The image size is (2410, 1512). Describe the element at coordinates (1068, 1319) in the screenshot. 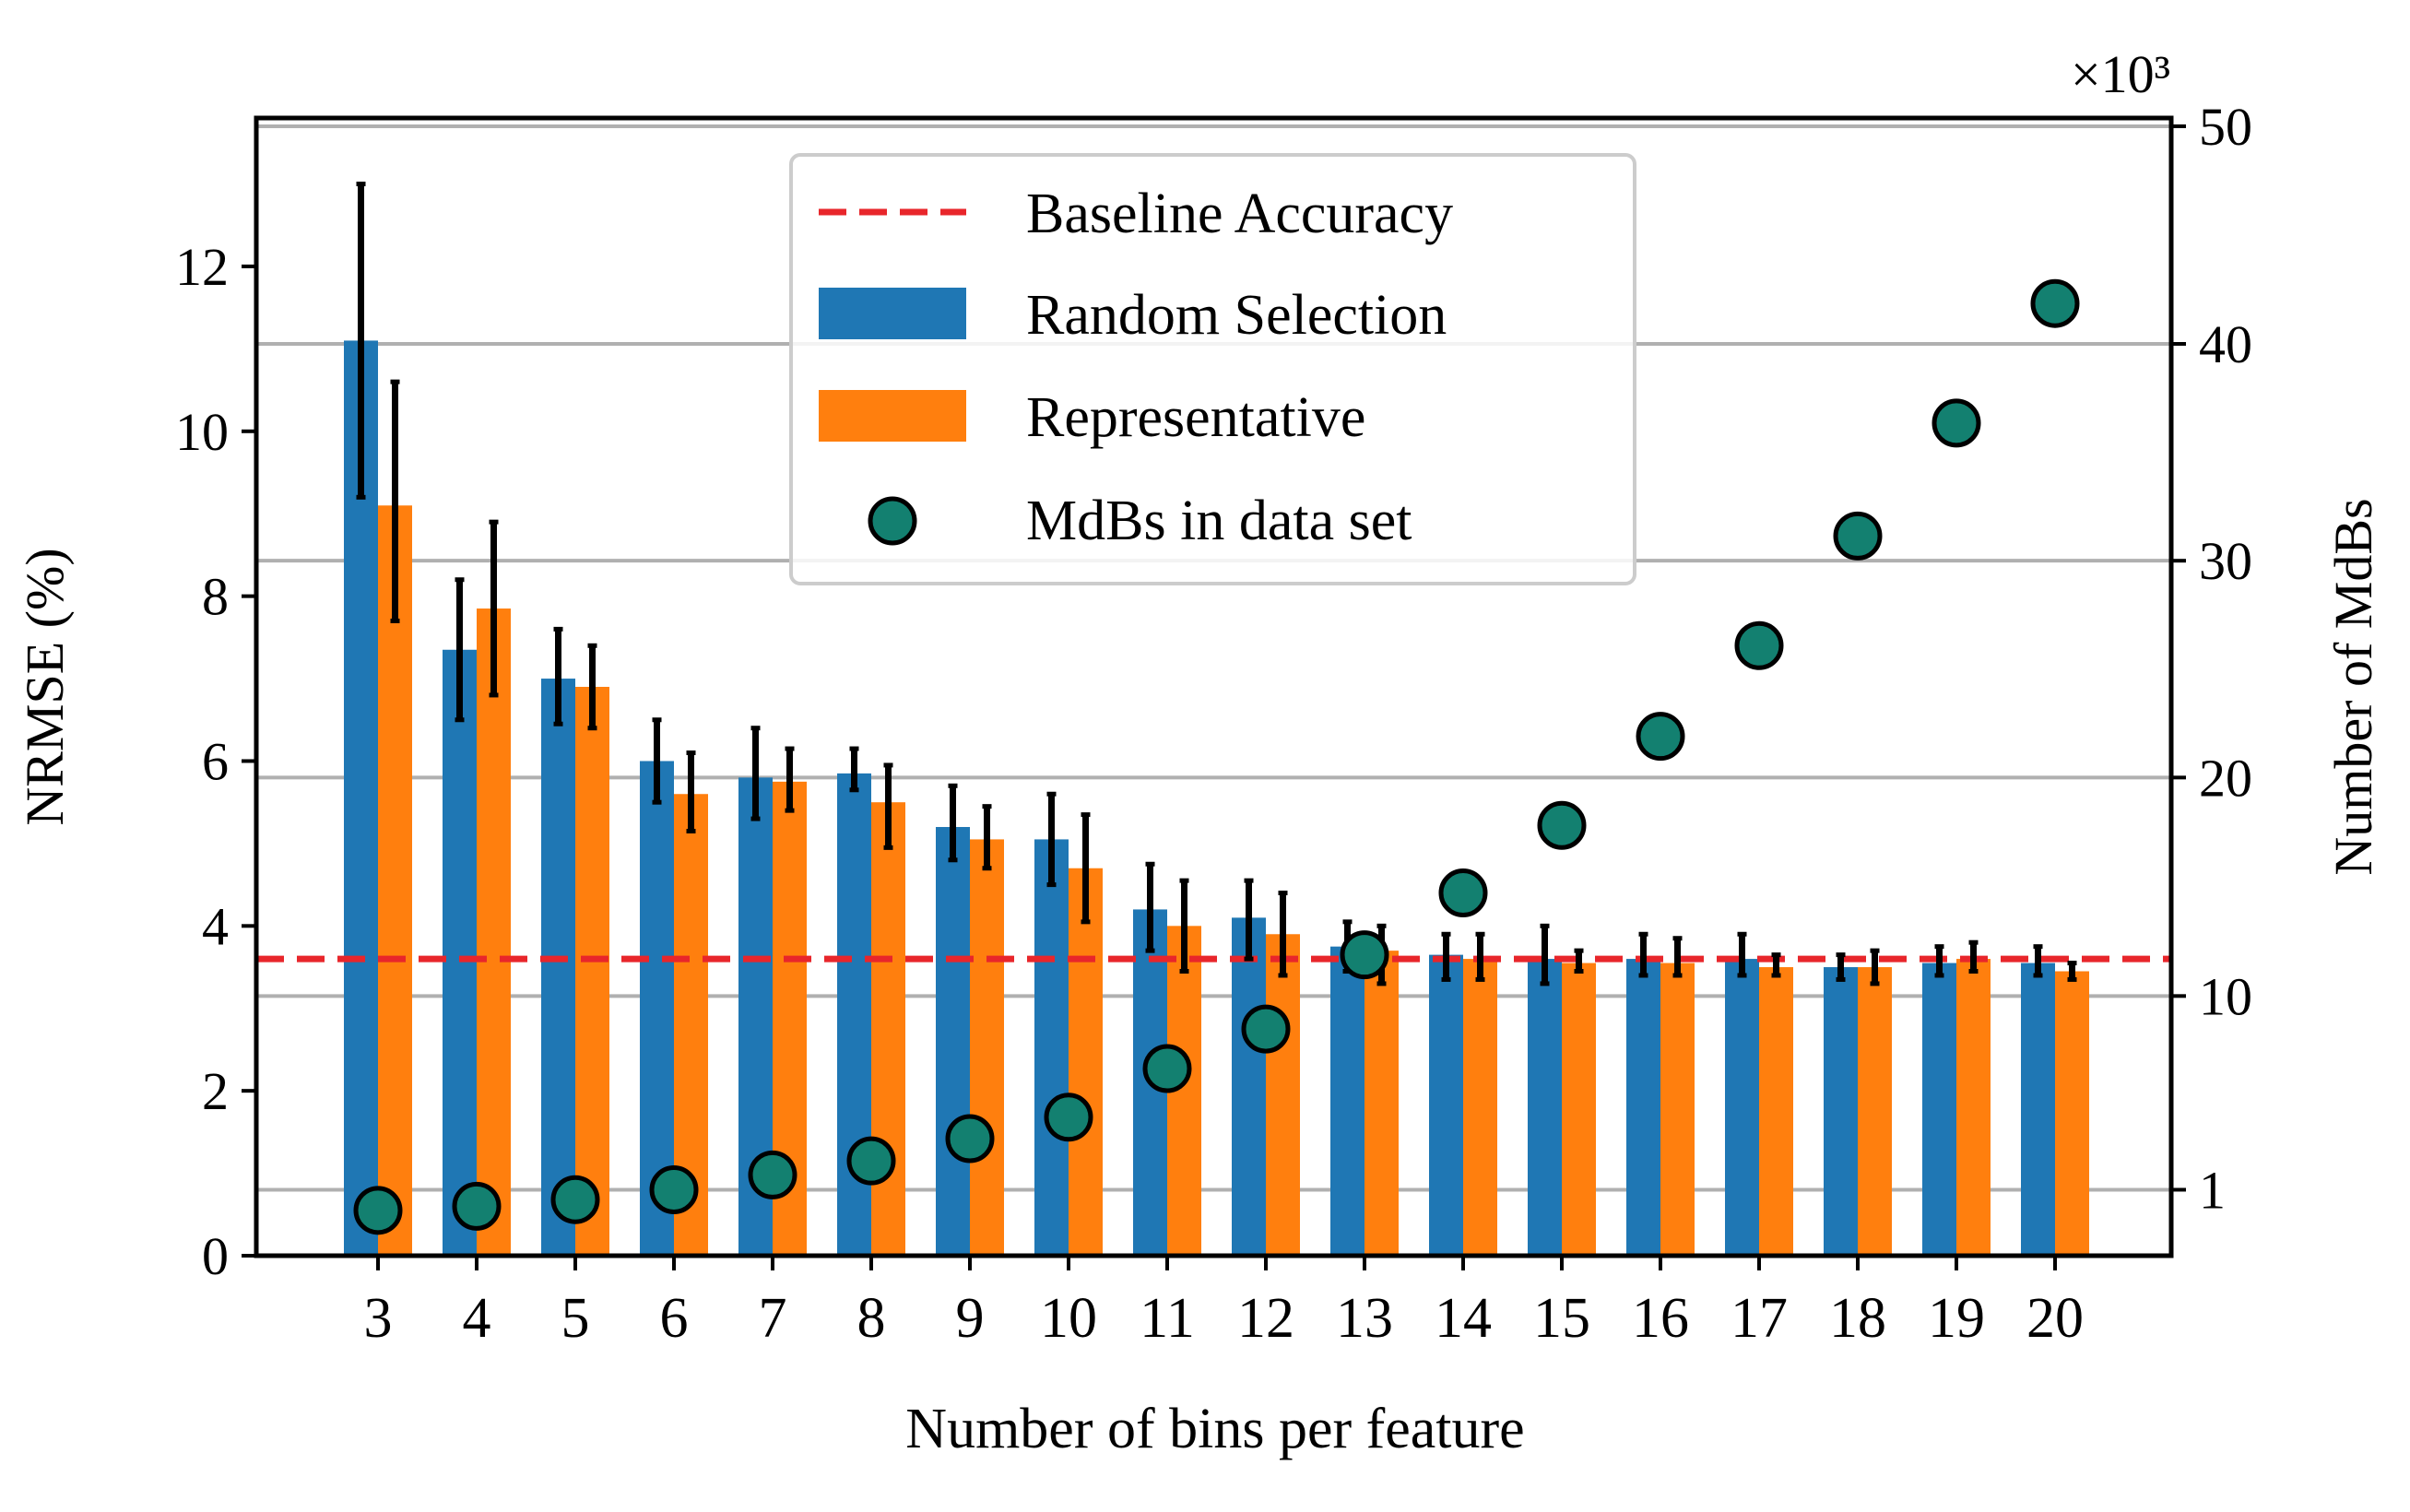

I see `x-tick-label: 10` at that location.